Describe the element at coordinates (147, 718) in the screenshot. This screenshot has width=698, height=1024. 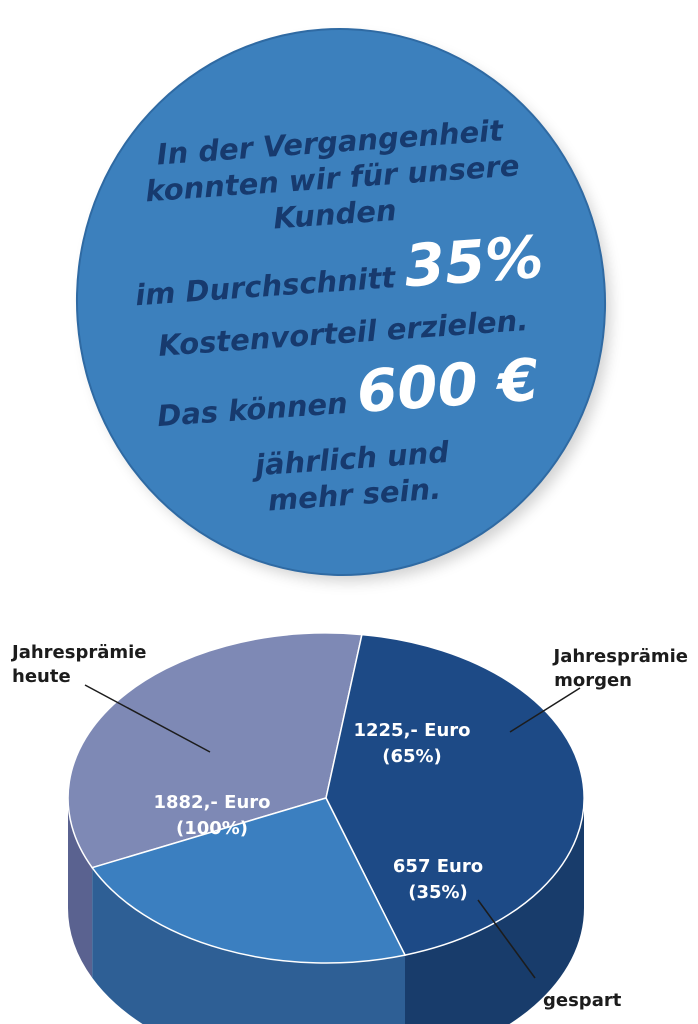
I see `leader-line-heute` at that location.